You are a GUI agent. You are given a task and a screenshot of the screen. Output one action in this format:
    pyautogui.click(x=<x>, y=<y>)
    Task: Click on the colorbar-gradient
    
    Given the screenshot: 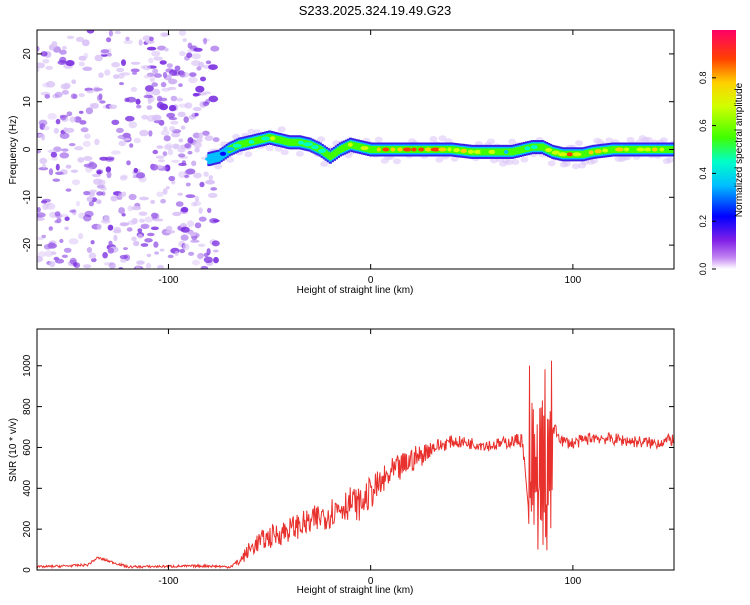 What is the action you would take?
    pyautogui.click(x=724, y=149)
    